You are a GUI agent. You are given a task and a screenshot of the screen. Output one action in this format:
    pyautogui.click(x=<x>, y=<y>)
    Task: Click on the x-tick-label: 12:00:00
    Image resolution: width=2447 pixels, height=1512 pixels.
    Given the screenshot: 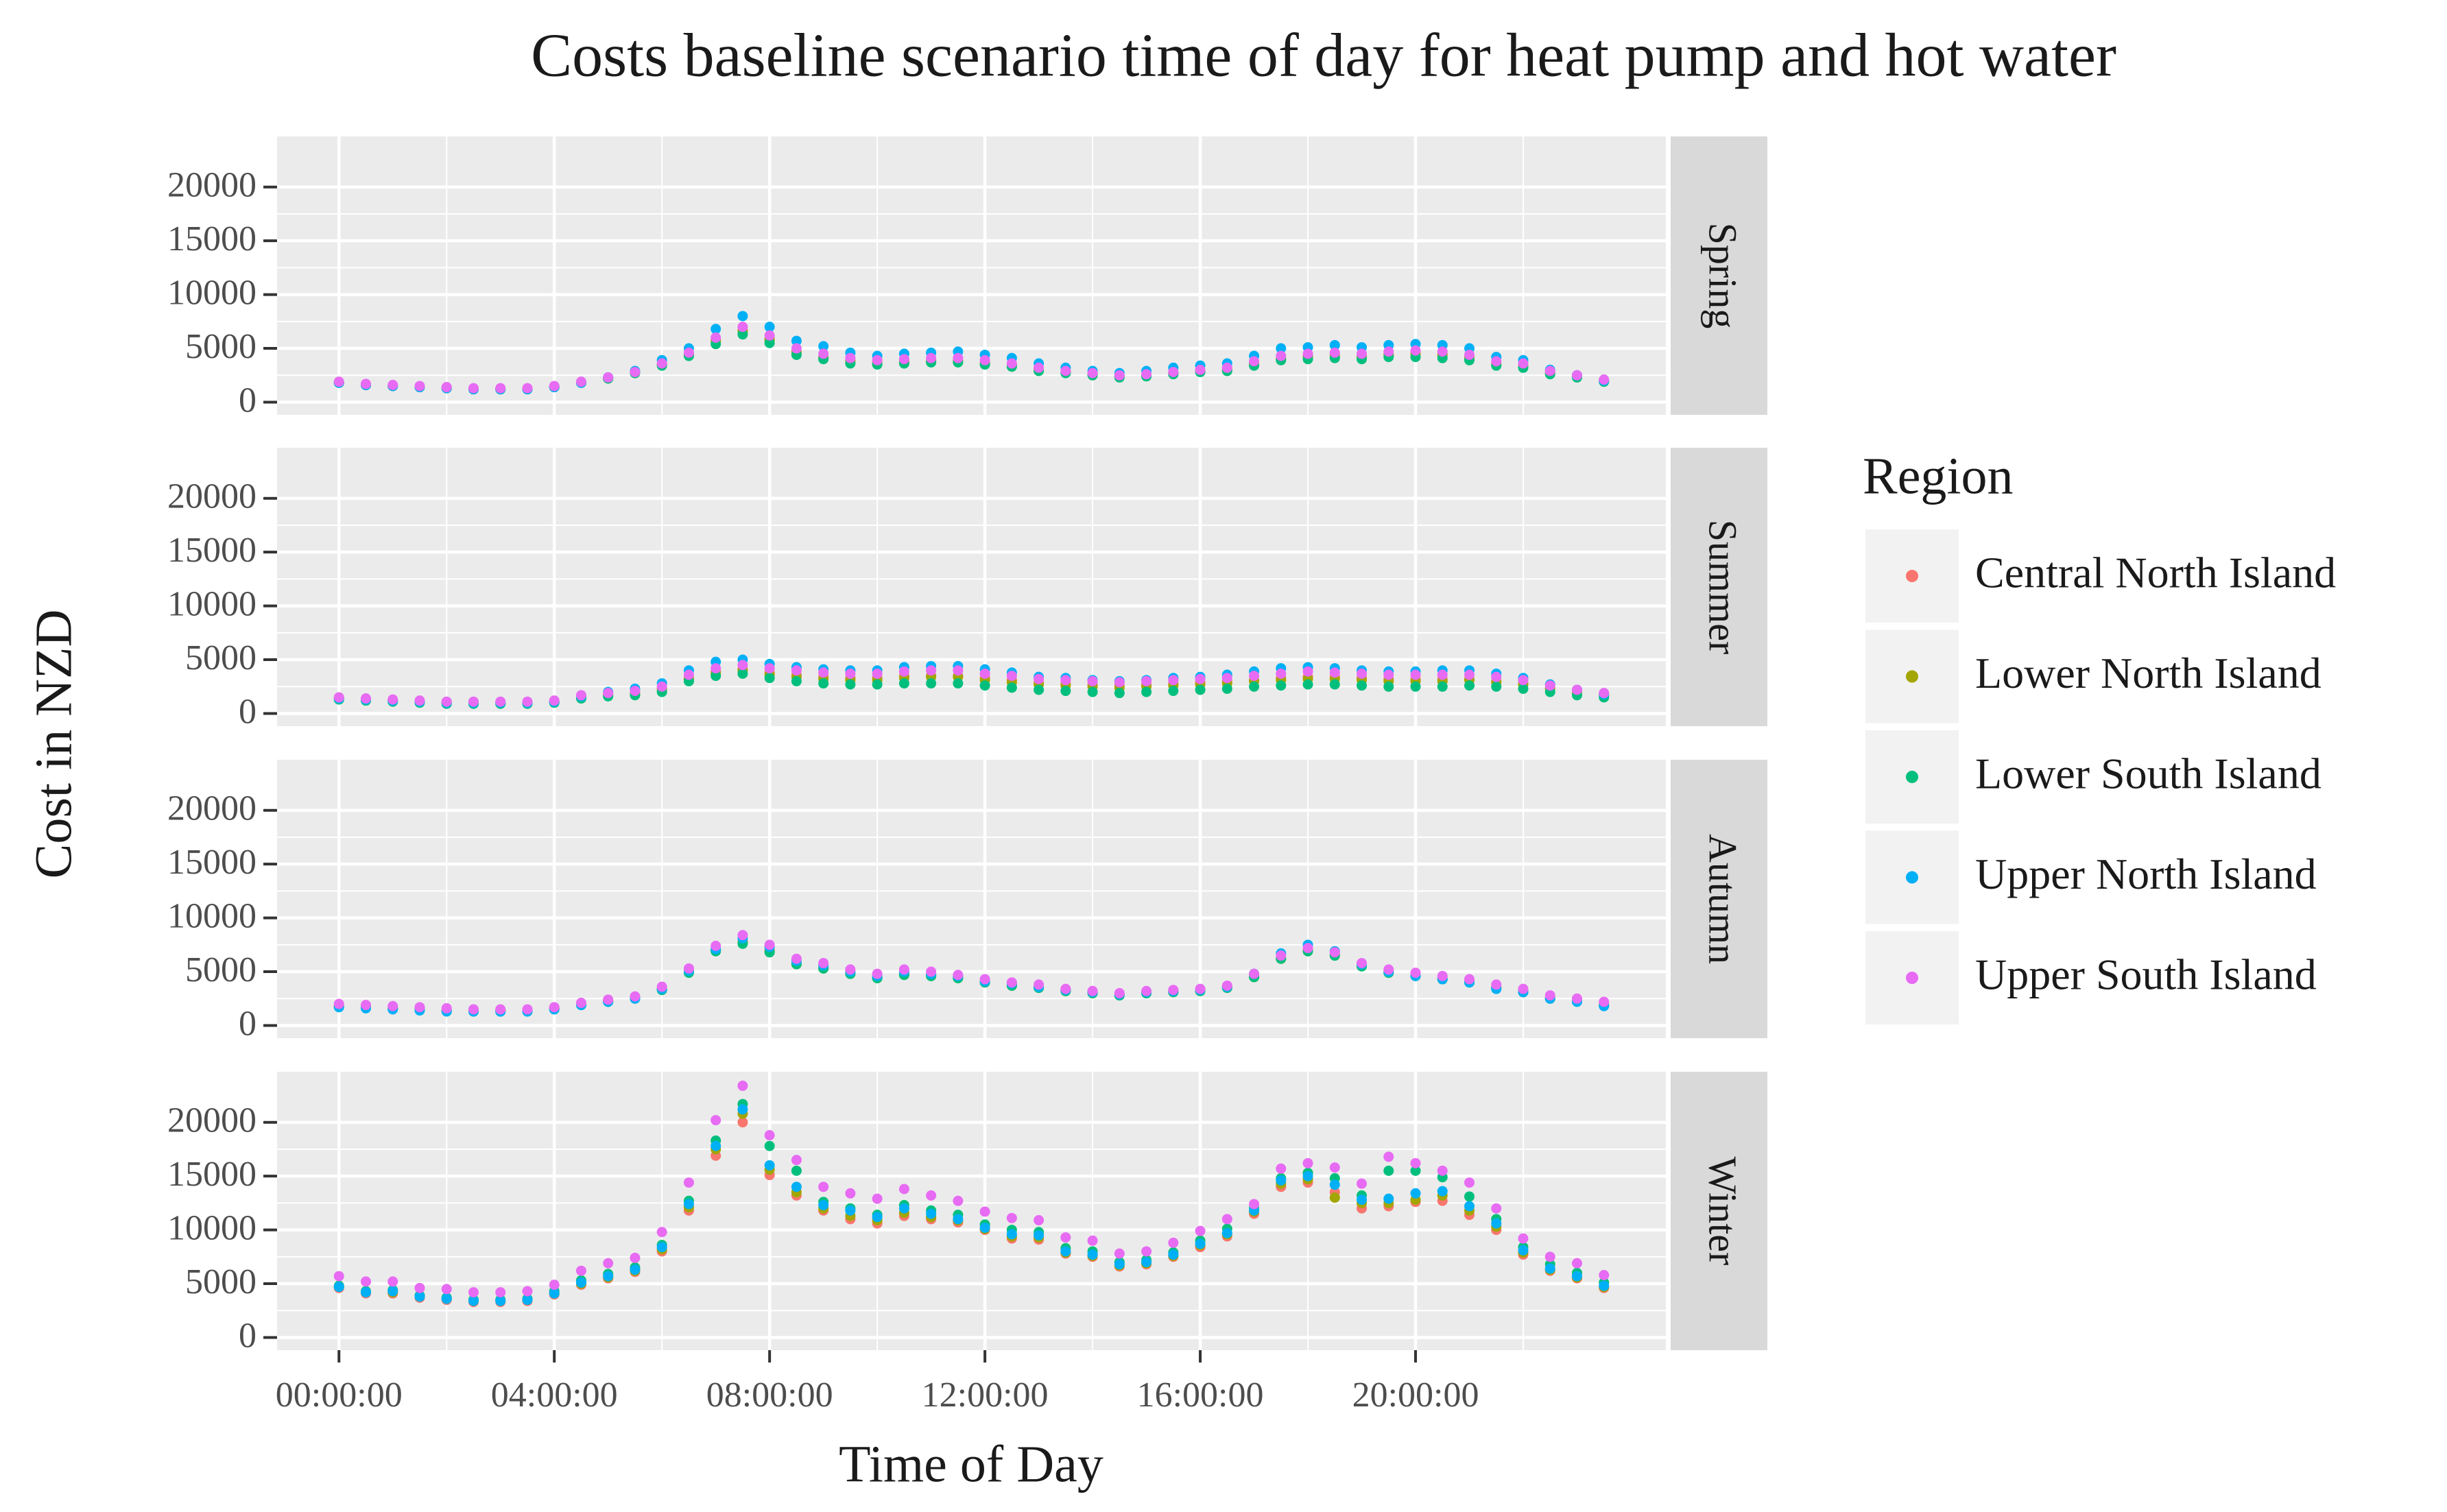 What is the action you would take?
    pyautogui.click(x=985, y=1395)
    